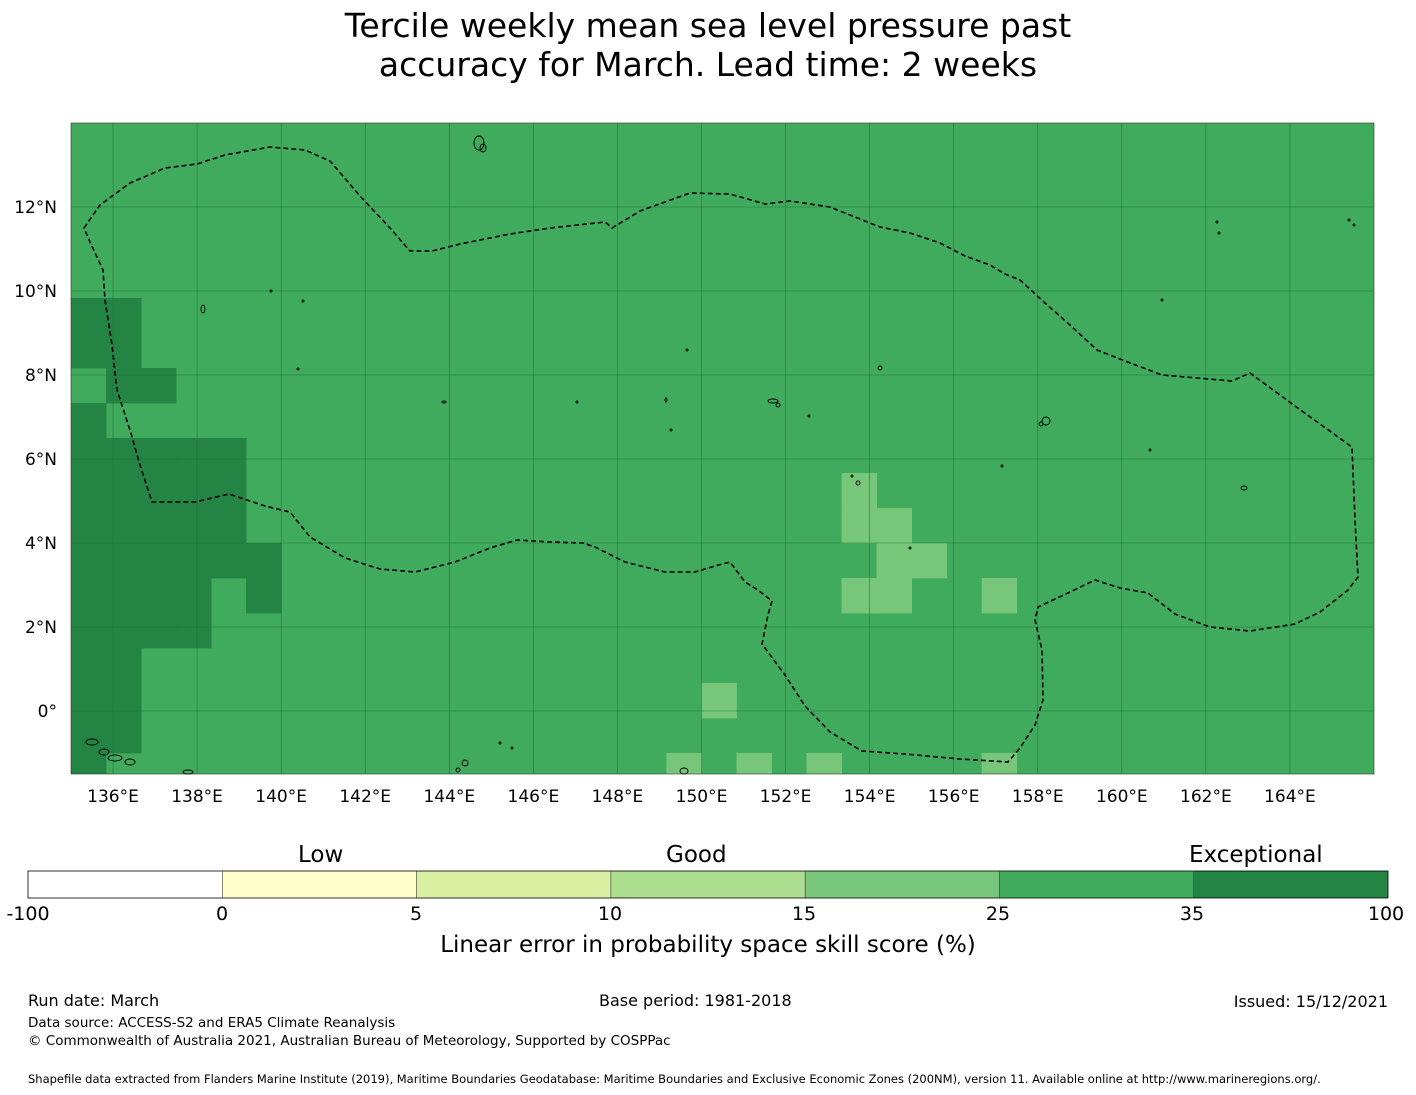 The height and width of the screenshot is (1095, 1416). What do you see at coordinates (1122, 797) in the screenshot?
I see `longitude-tick-label: 160°E` at bounding box center [1122, 797].